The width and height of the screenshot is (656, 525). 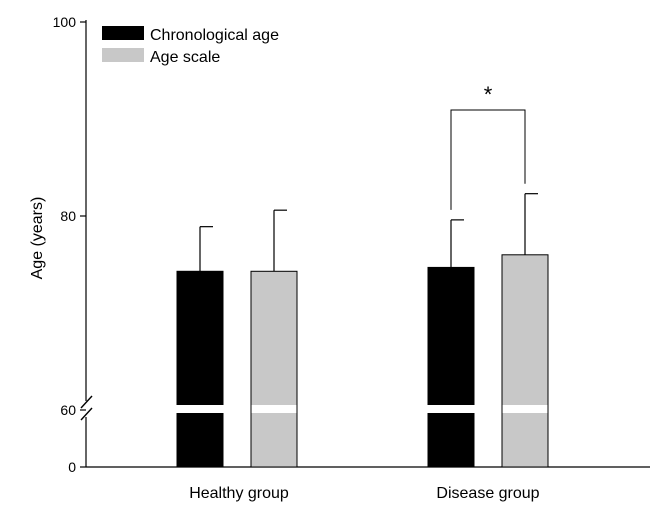 I want to click on axis-break-marks, so click(x=86, y=408).